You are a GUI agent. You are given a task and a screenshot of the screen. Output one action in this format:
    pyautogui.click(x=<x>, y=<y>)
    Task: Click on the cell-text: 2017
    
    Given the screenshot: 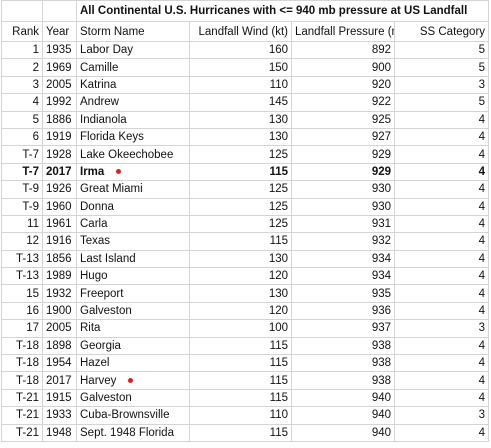 What is the action you would take?
    pyautogui.click(x=59, y=380)
    